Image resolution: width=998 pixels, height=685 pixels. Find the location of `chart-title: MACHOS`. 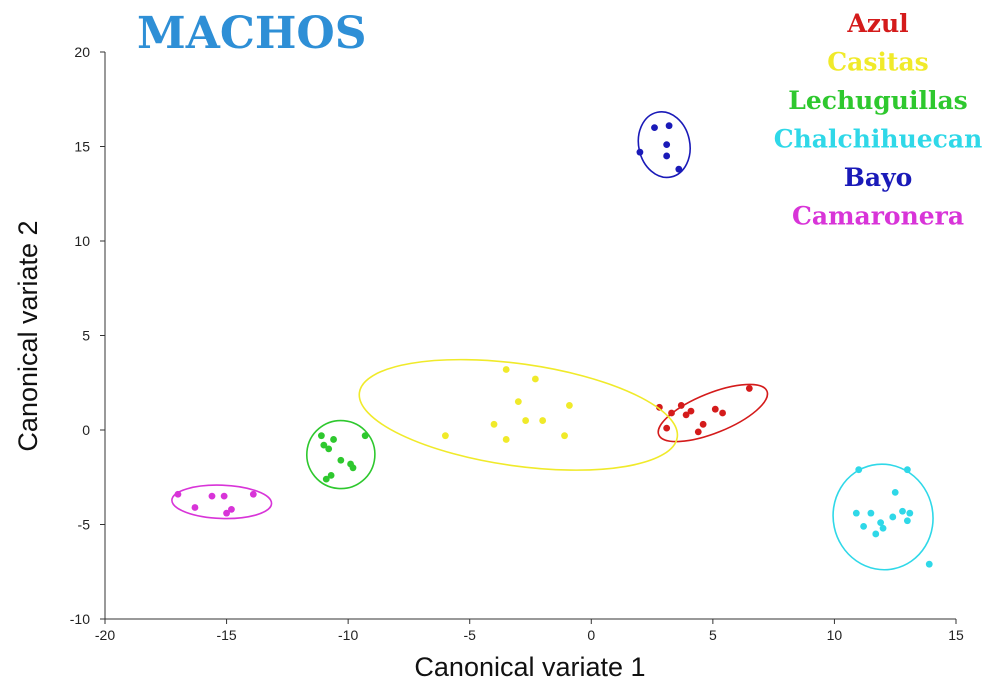

chart-title: MACHOS is located at coordinates (252, 33).